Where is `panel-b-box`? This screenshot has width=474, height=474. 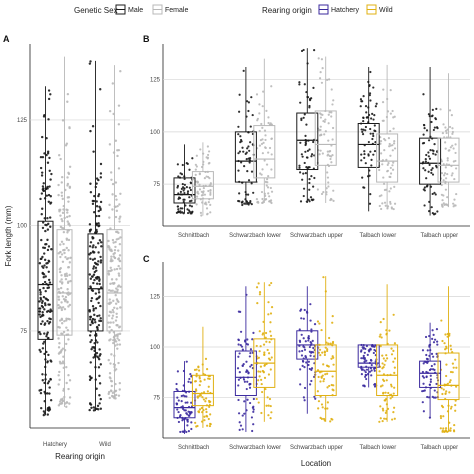 panel-b-box is located at coordinates (184, 190).